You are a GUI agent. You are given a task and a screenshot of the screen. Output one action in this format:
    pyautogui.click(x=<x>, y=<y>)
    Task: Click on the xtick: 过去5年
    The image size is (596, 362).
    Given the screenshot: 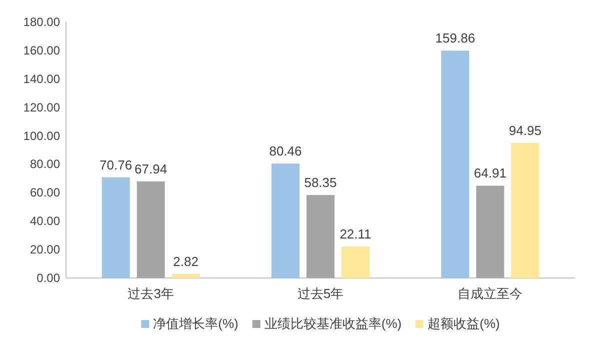 What is the action you would take?
    pyautogui.click(x=320, y=293)
    